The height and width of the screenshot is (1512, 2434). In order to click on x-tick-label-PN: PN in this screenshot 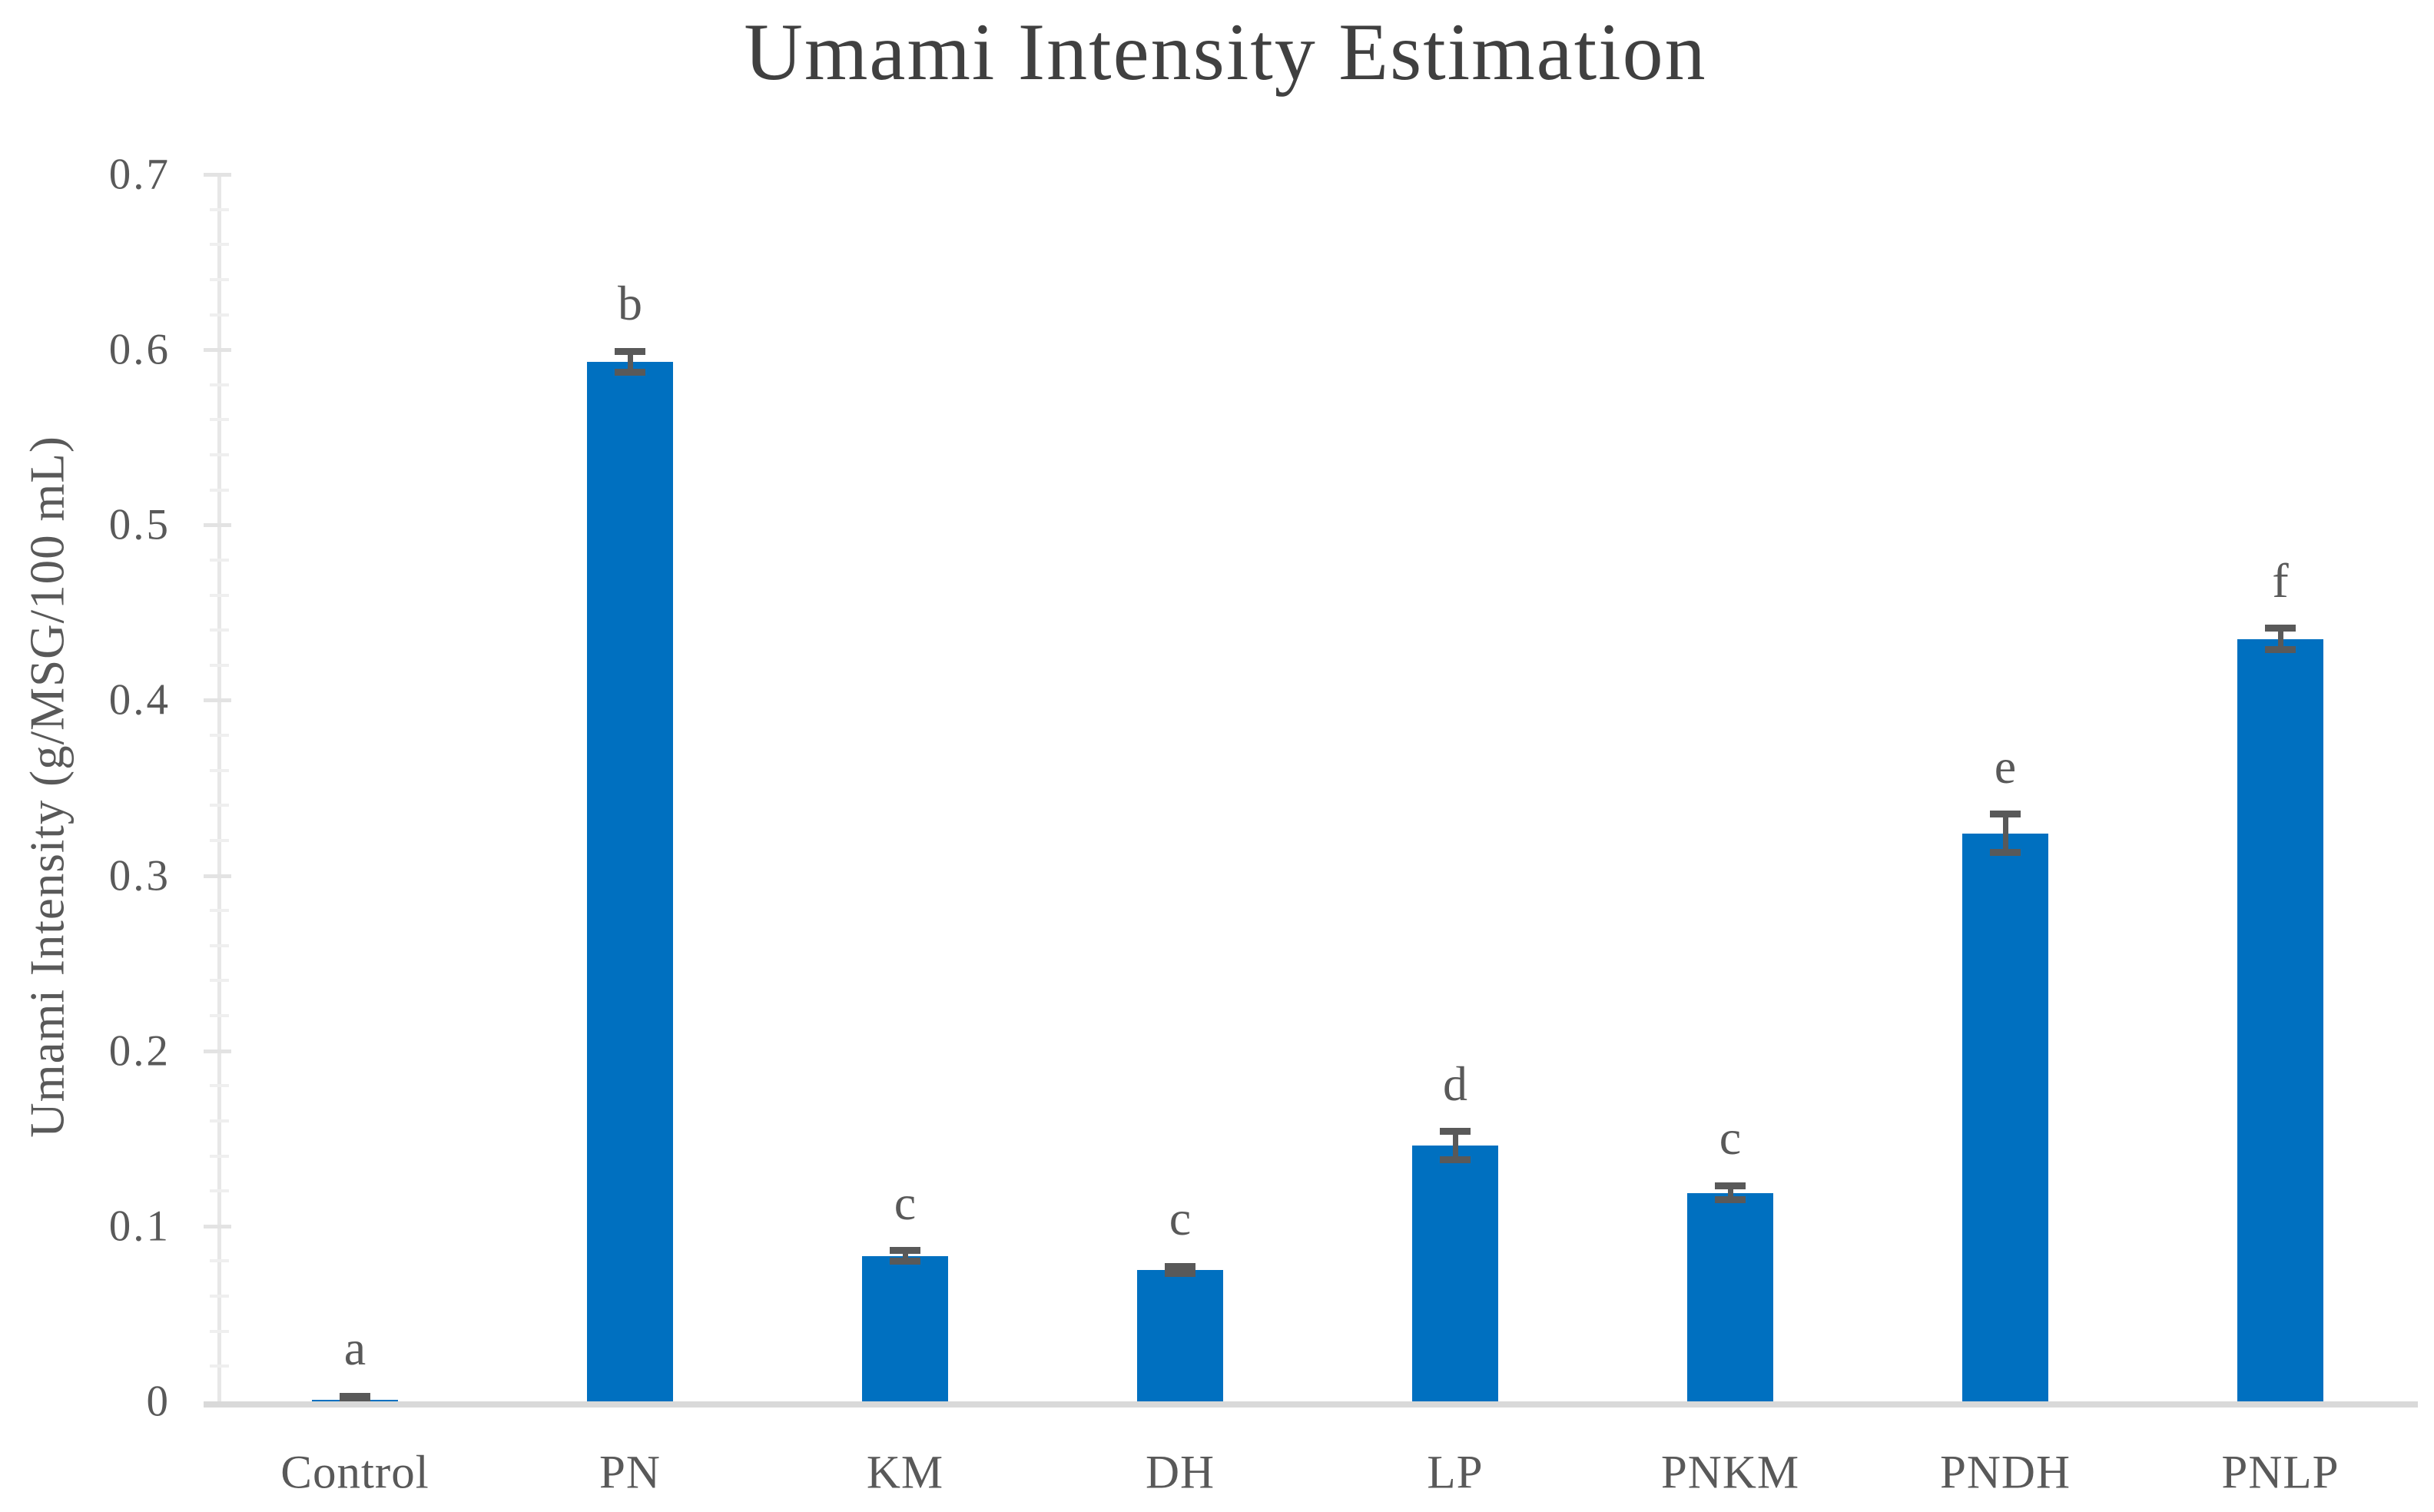, I will do `click(630, 1473)`.